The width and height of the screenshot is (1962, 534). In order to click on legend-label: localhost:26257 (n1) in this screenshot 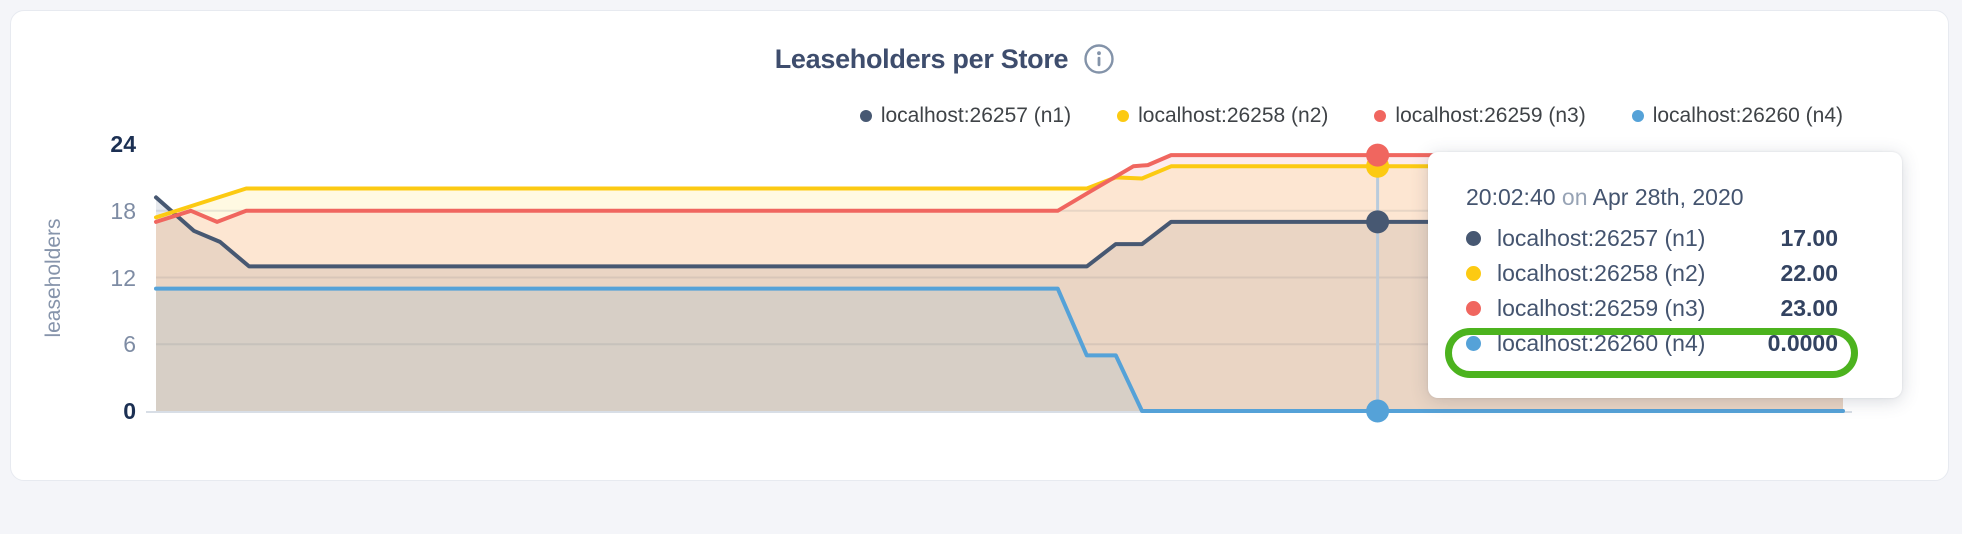, I will do `click(976, 115)`.